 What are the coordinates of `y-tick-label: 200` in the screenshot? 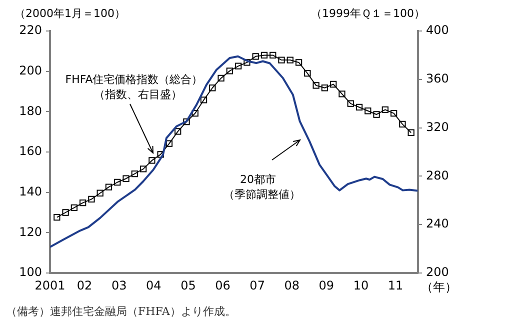 It's located at (30, 70).